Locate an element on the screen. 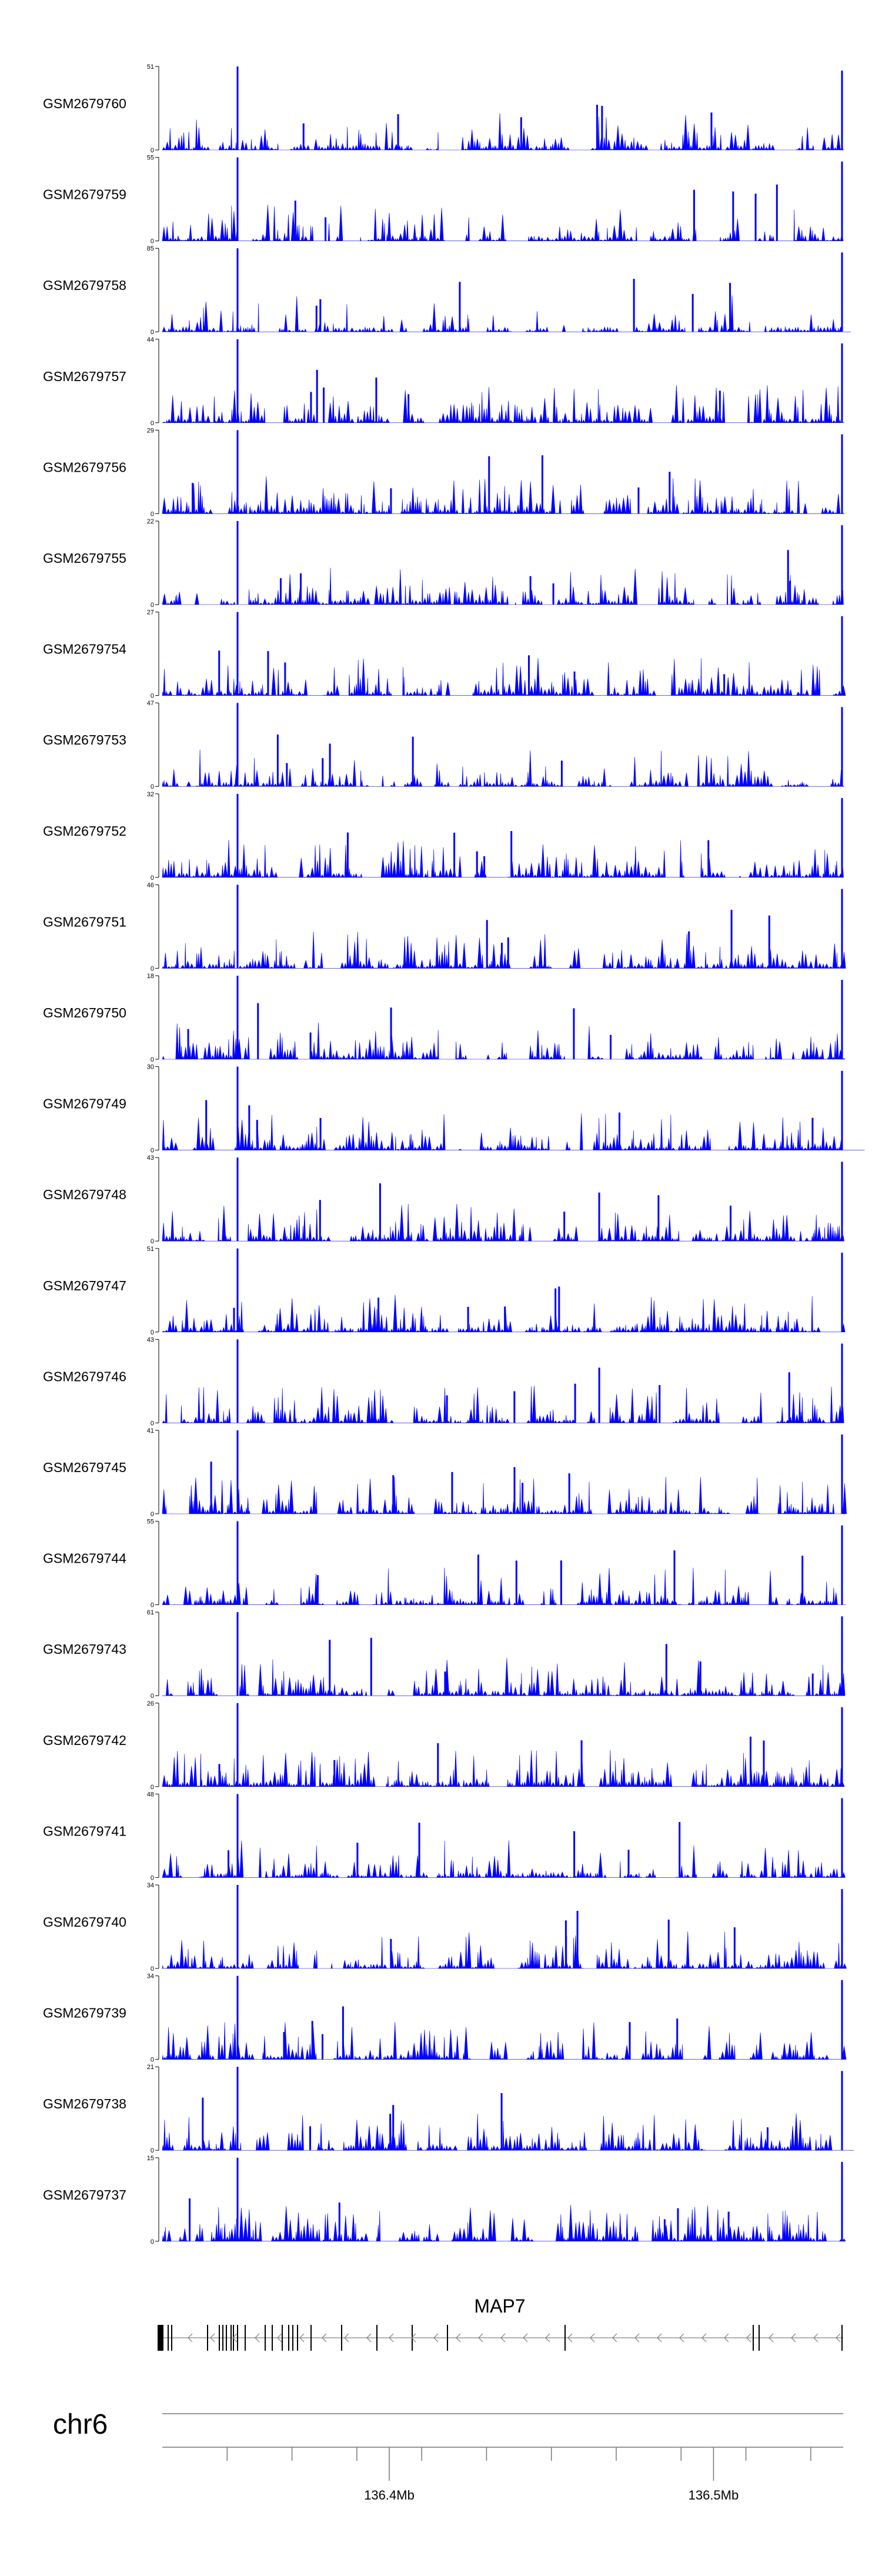 The width and height of the screenshot is (882, 2576). track-GSM2679754: GSM2679754 27 0 is located at coordinates (444, 654).